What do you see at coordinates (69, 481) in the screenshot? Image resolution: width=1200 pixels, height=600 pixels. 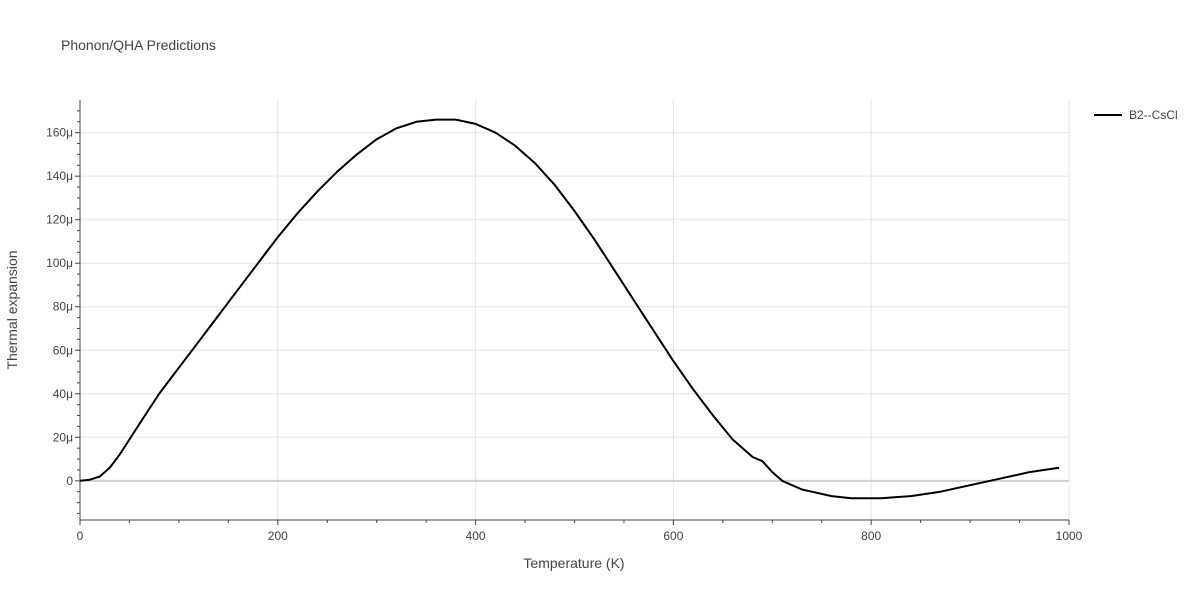 I see `y-tick-label: 0` at bounding box center [69, 481].